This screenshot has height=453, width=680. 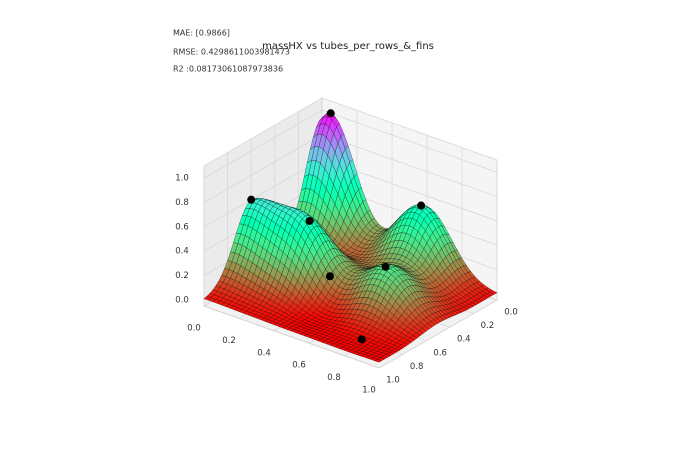 What do you see at coordinates (182, 227) in the screenshot?
I see `z-tick-label: 0.6` at bounding box center [182, 227].